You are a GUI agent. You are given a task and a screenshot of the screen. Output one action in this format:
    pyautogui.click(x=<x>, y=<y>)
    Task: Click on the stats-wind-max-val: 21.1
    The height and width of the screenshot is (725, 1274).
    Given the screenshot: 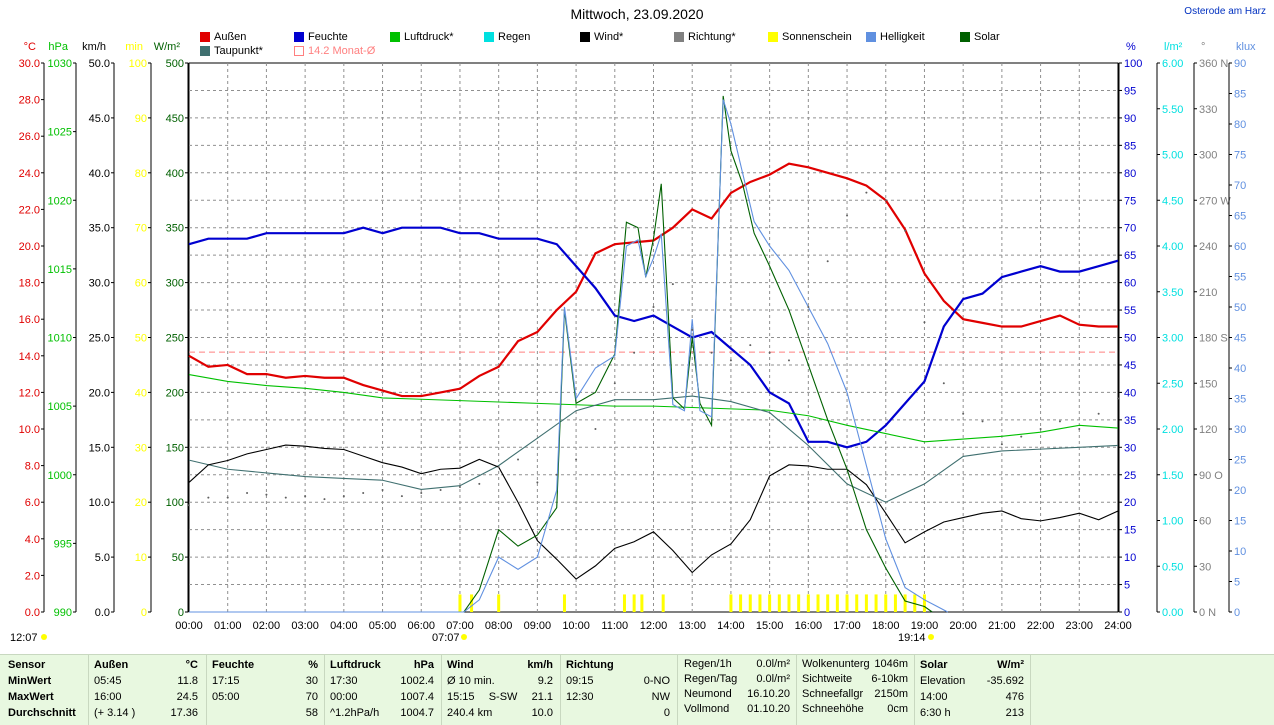 What is the action you would take?
    pyautogui.click(x=542, y=697)
    